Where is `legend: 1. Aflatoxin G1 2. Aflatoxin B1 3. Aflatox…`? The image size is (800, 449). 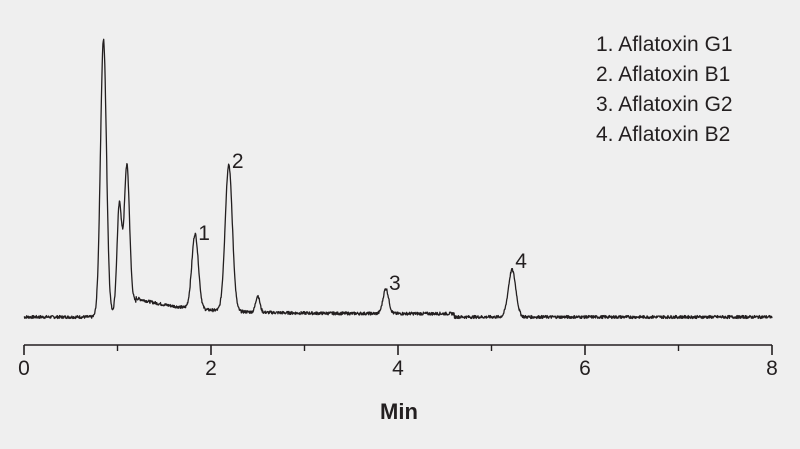 legend: 1. Aflatoxin G1 2. Aflatoxin B1 3. Aflatox… is located at coordinates (664, 89).